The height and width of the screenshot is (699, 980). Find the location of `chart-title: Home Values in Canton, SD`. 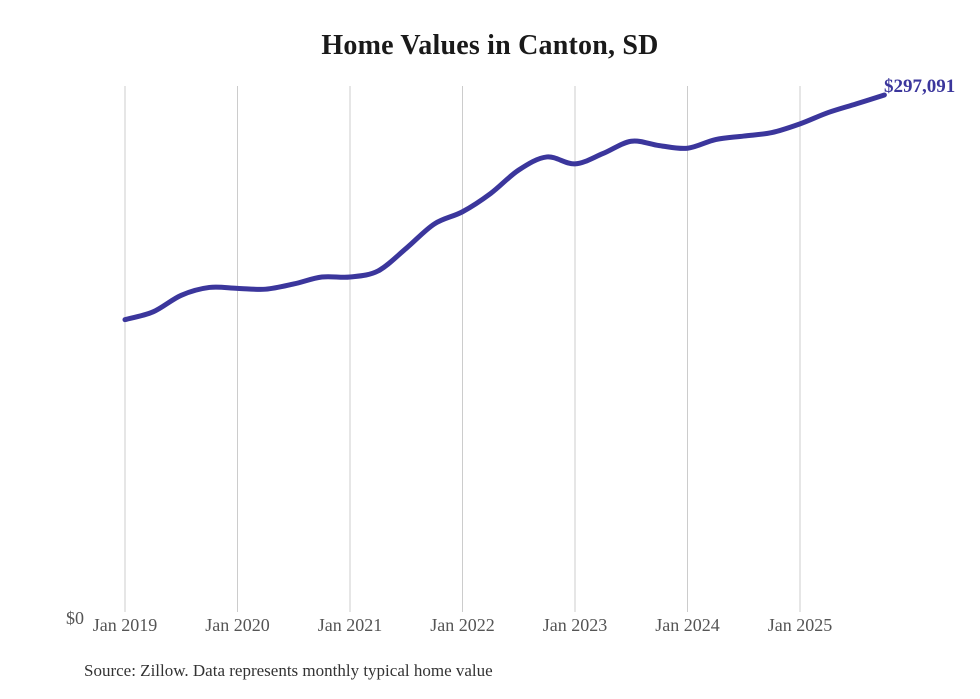

chart-title: Home Values in Canton, SD is located at coordinates (490, 45).